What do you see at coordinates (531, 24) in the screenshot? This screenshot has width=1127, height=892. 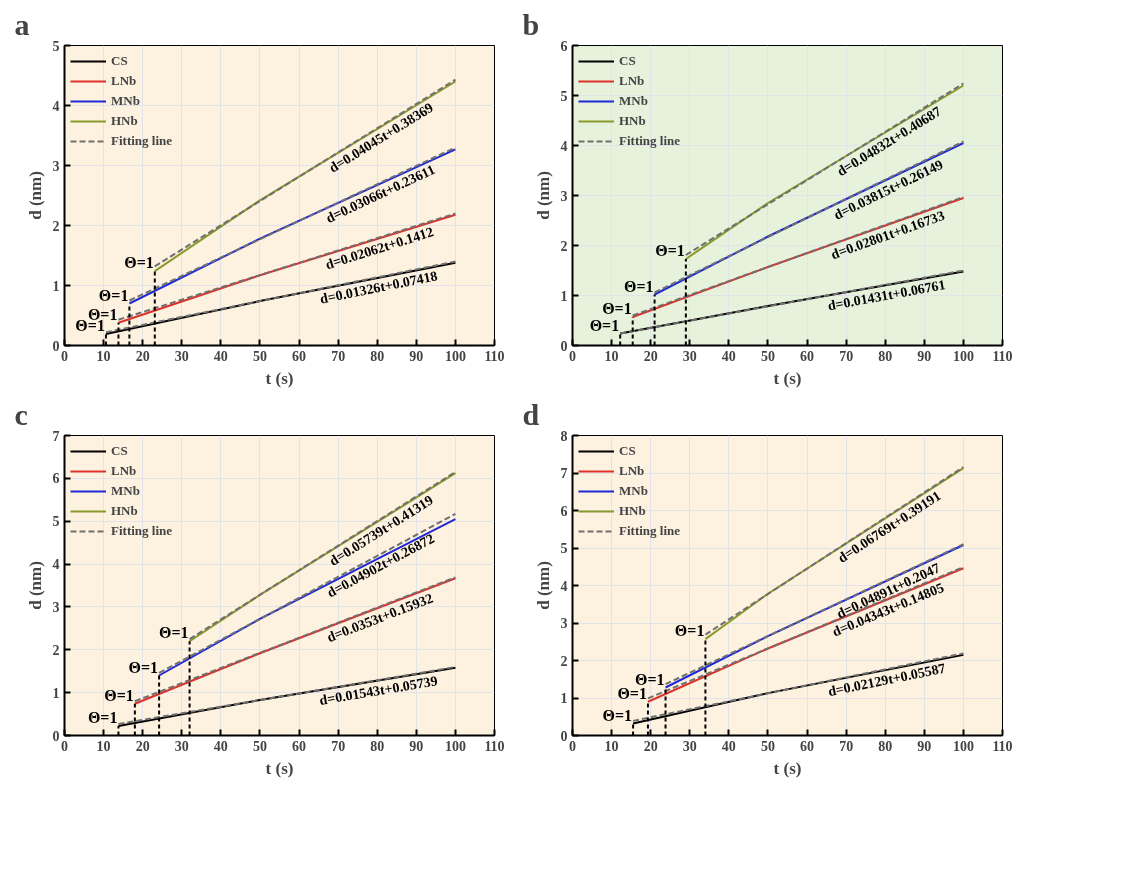 I see `chart-title: b` at bounding box center [531, 24].